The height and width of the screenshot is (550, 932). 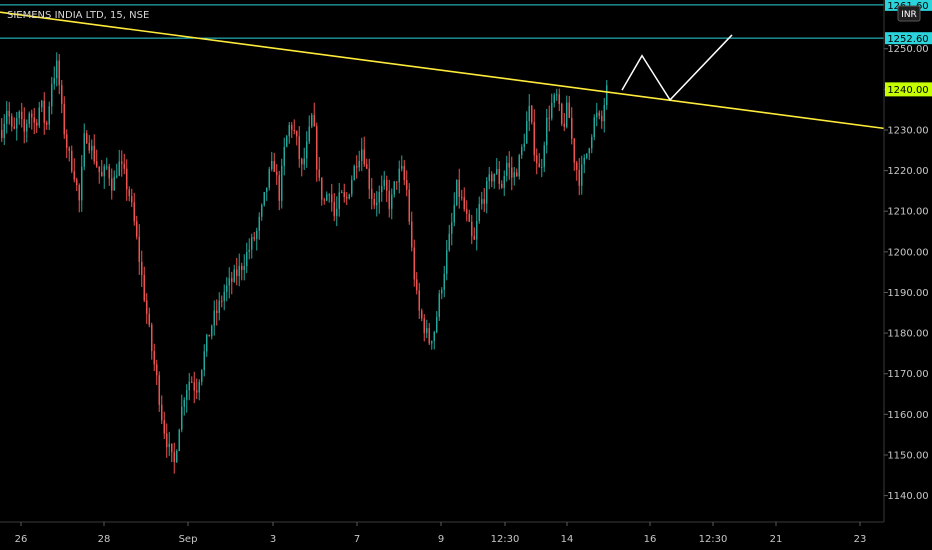 I want to click on projection-layer, so click(x=677, y=68).